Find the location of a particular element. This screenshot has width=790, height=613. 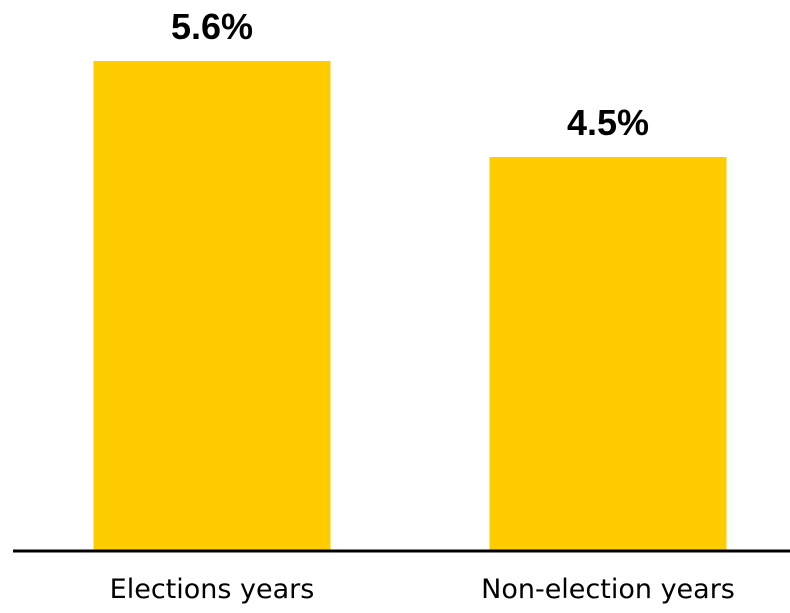

category-label-0: Elections years is located at coordinates (212, 589).